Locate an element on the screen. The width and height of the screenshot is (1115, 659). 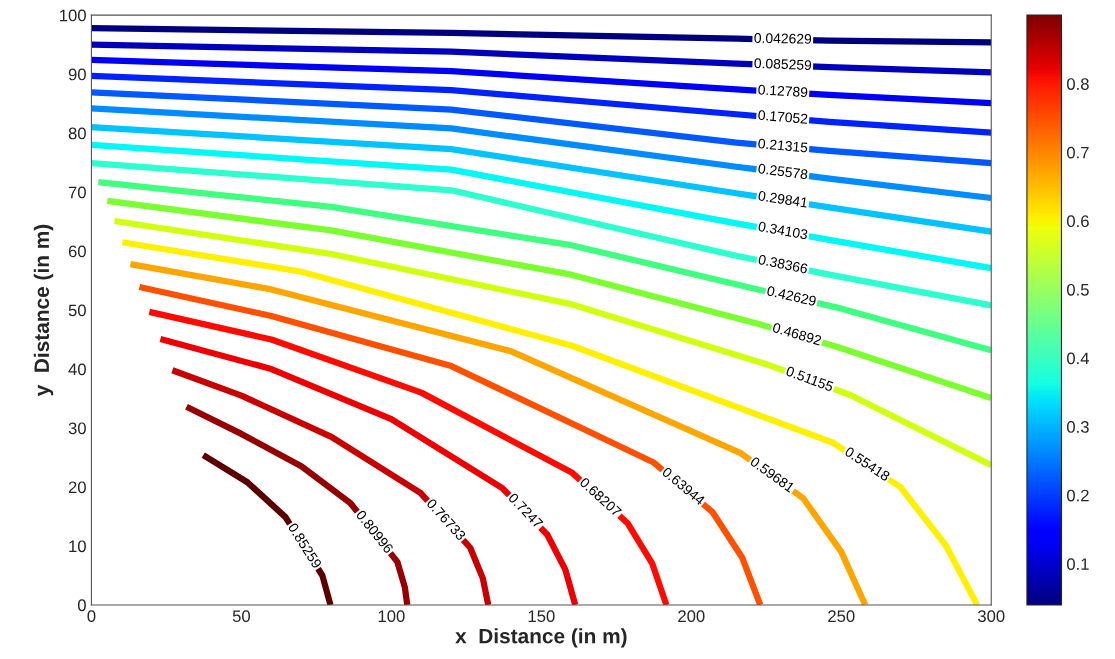
y-axis-title: y Distance (in m) is located at coordinates (43, 310).